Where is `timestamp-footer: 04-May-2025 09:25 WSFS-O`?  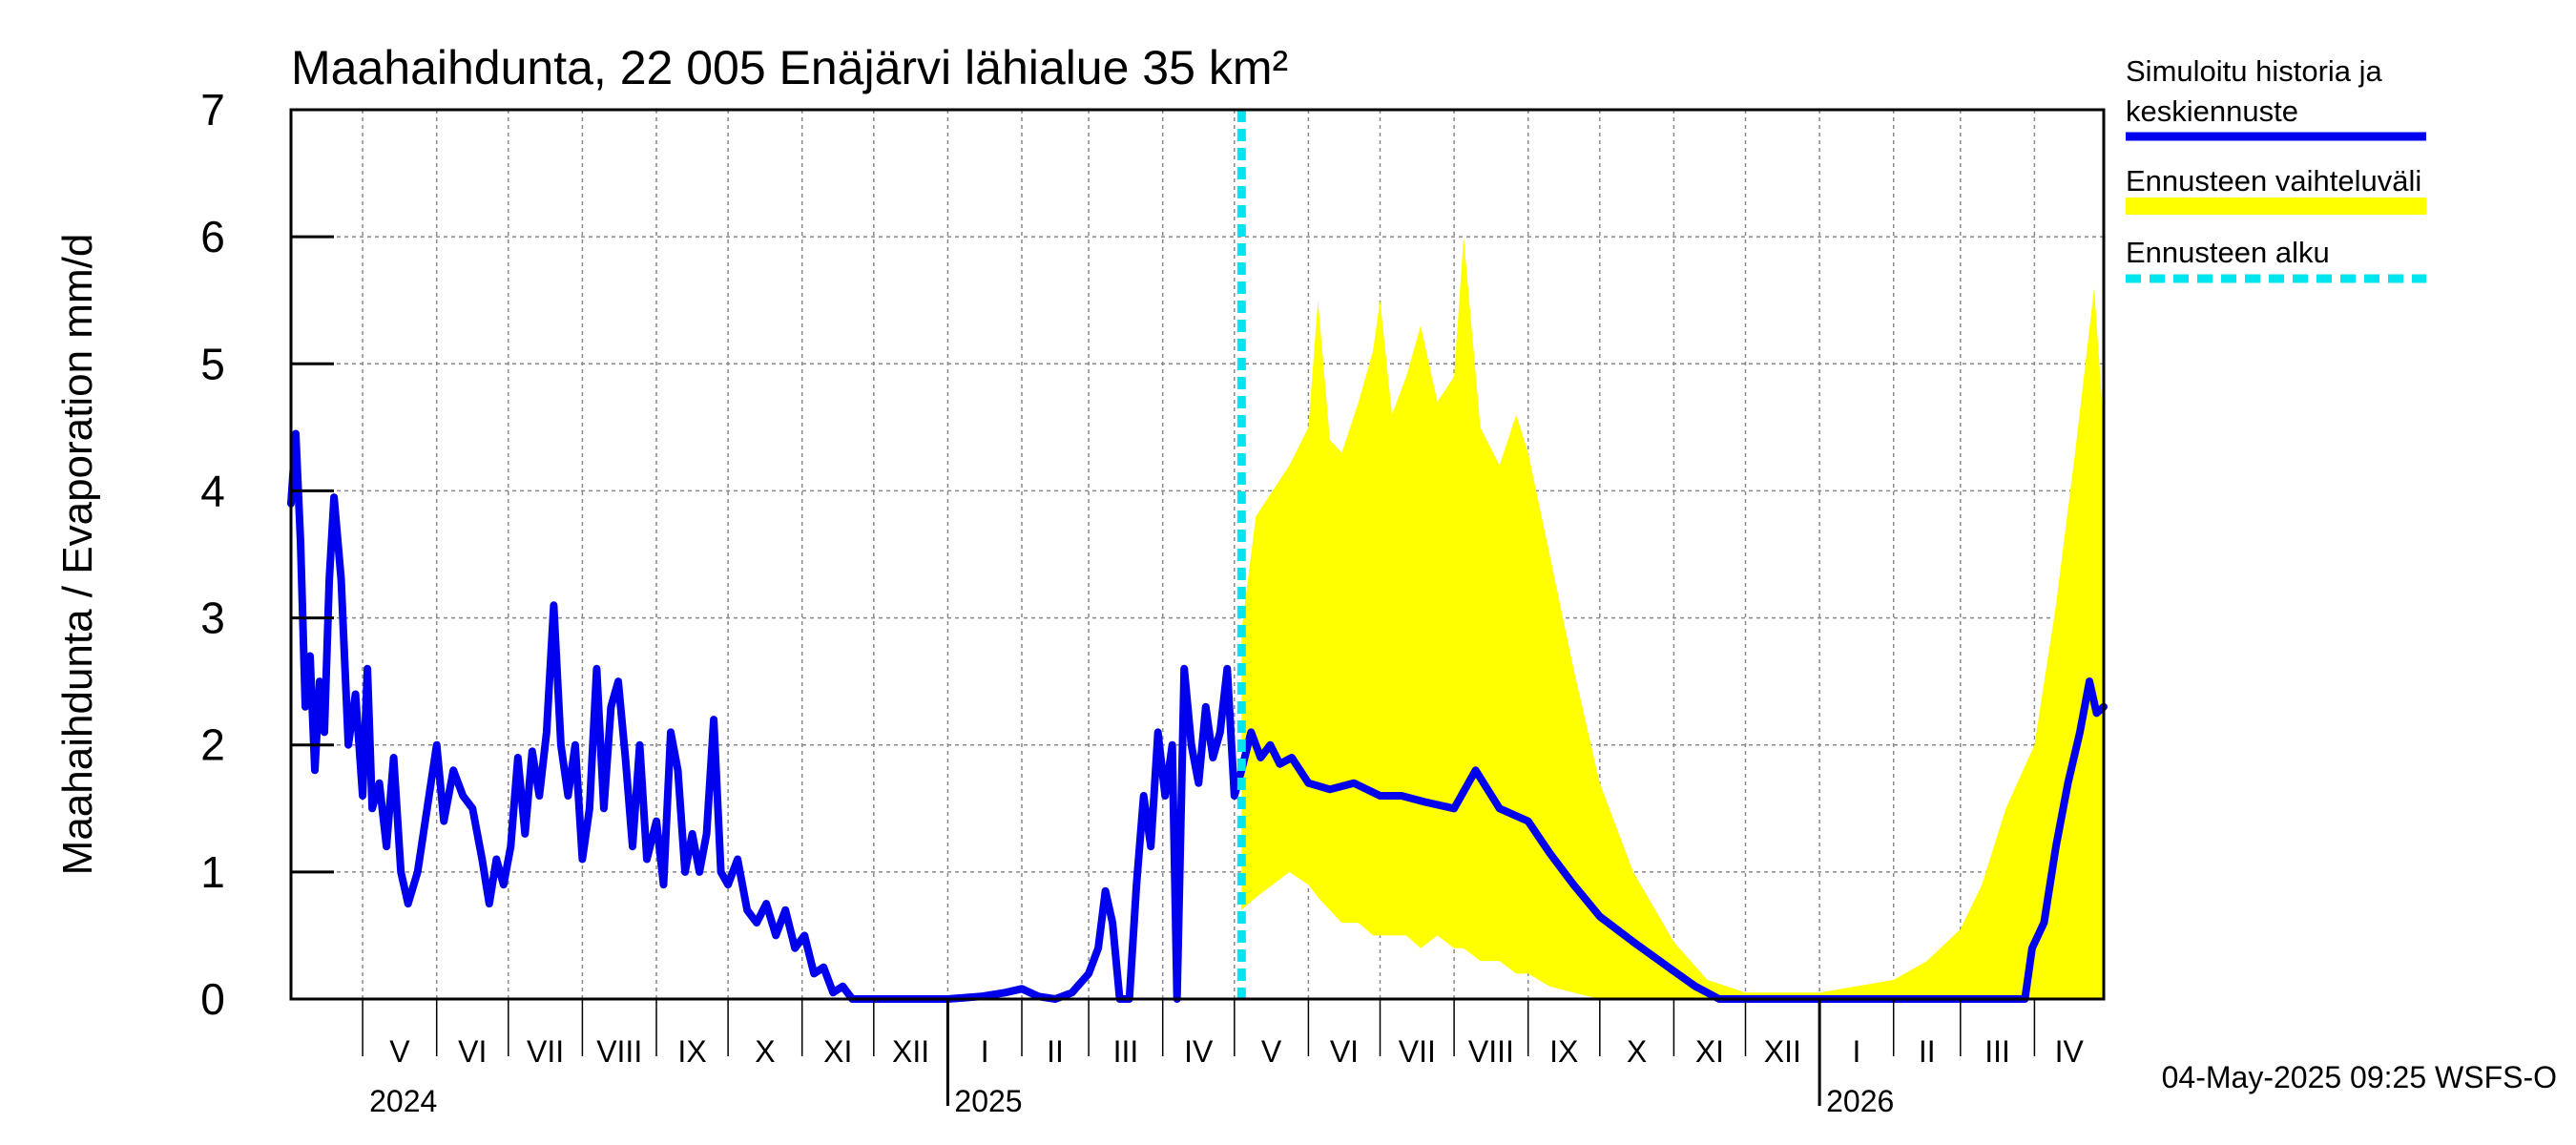 timestamp-footer: 04-May-2025 09:25 WSFS-O is located at coordinates (2359, 1077).